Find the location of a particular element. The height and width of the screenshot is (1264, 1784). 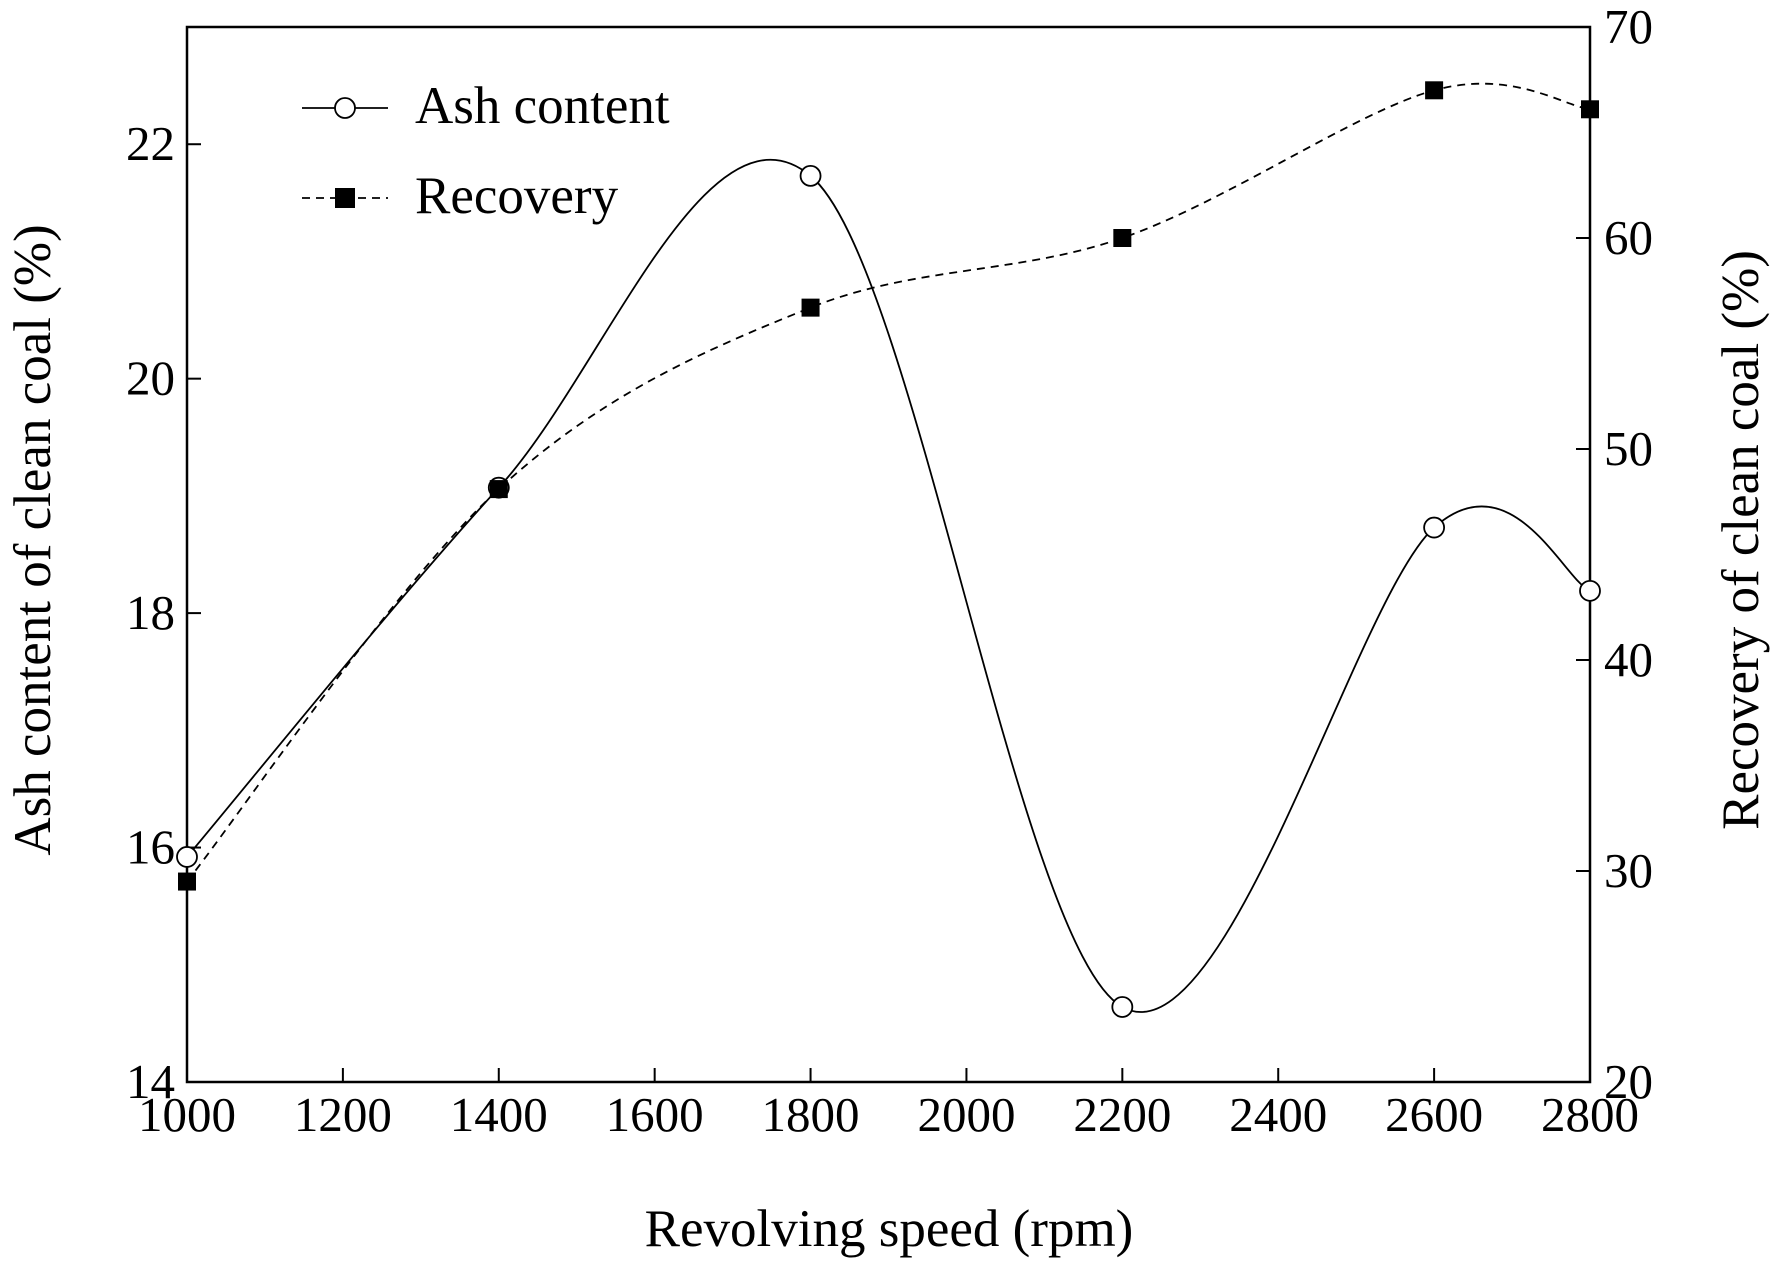

left-y-tick-label: 16 is located at coordinates (150, 847).